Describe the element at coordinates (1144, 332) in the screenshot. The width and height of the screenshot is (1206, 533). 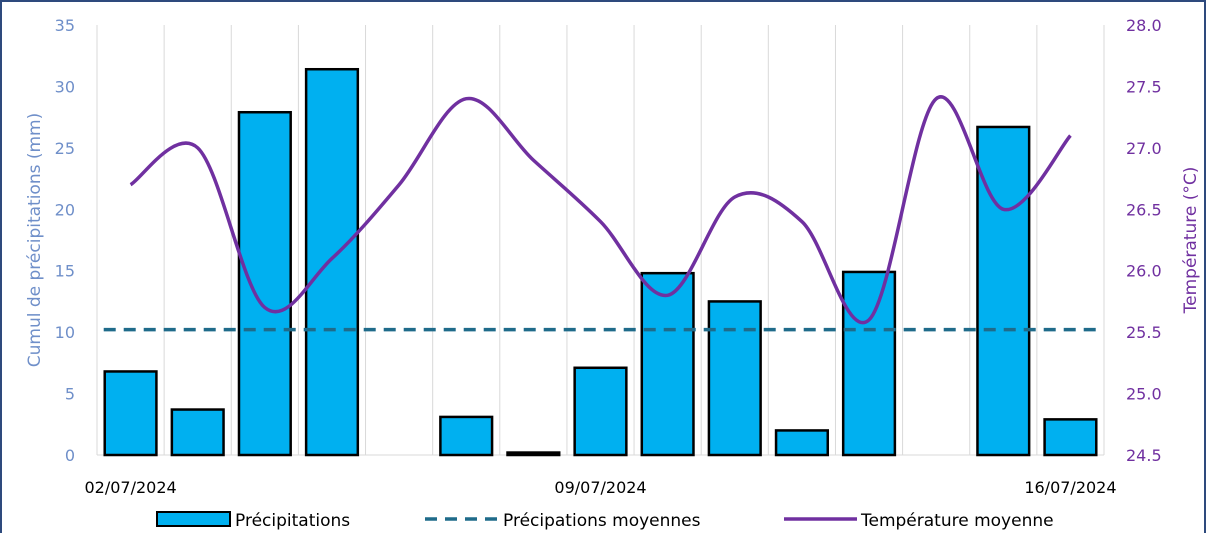
I see `y2-tick-label: 25.5` at that location.